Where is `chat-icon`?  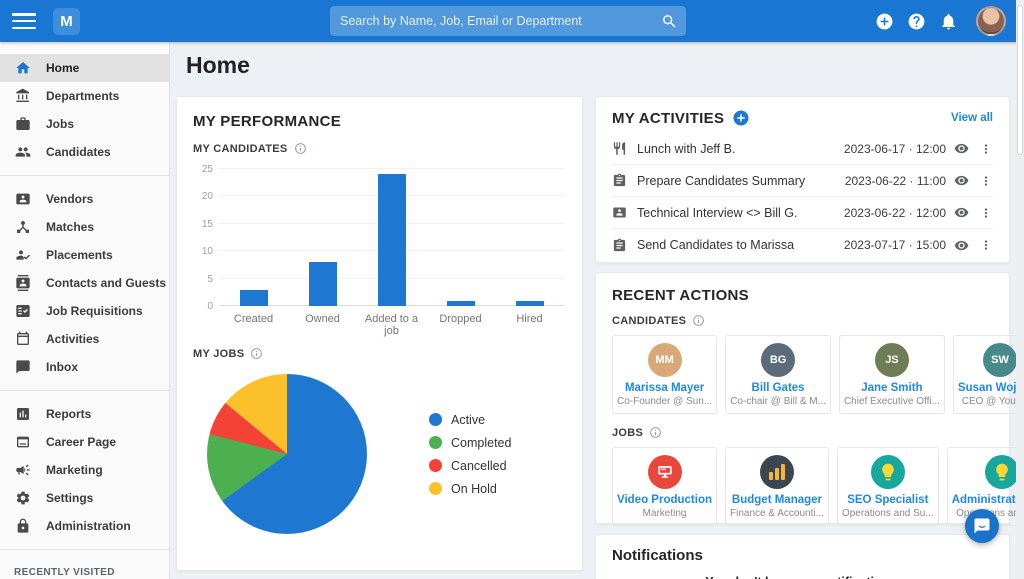 chat-icon is located at coordinates (23, 367).